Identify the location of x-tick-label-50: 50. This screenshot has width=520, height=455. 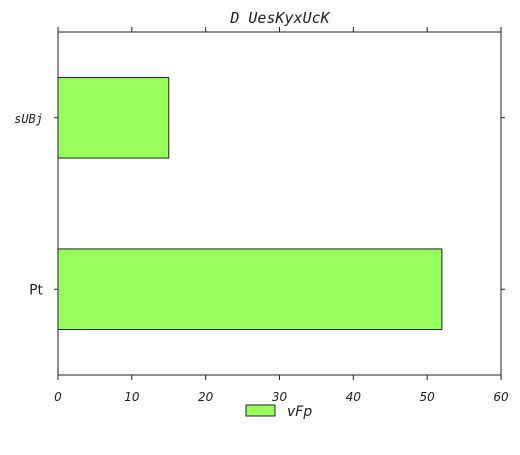
(428, 397).